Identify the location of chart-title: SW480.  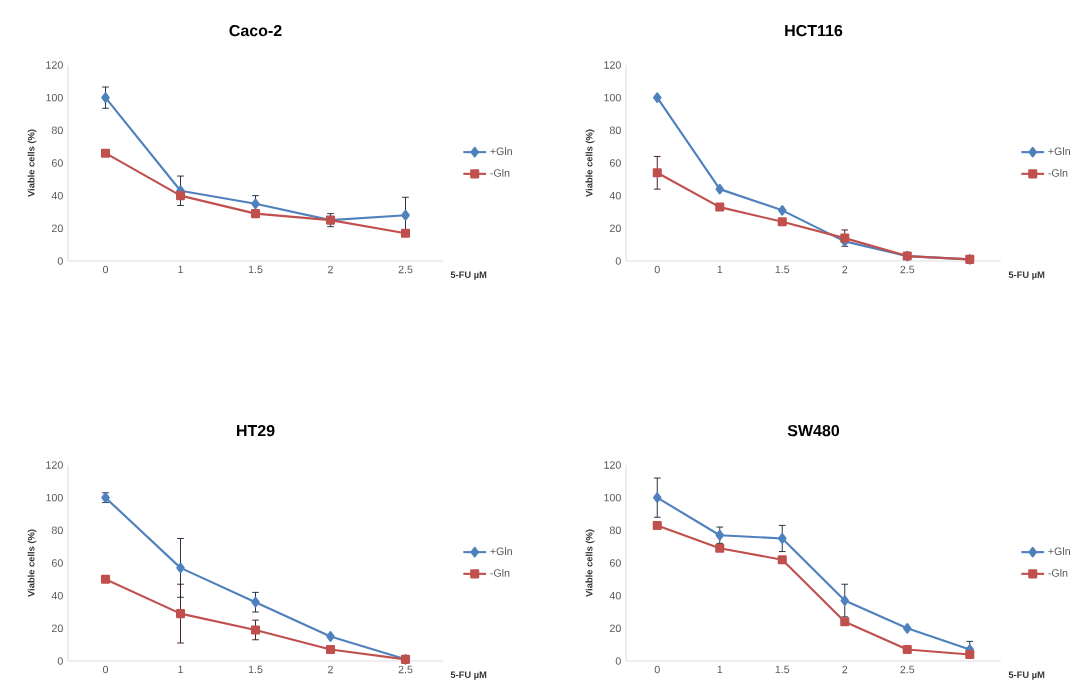
(813, 430).